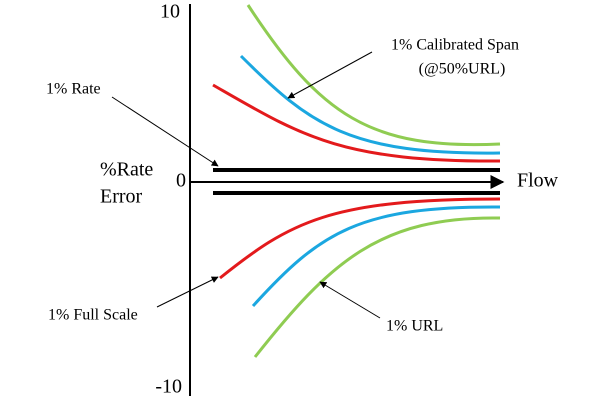 Image resolution: width=602 pixels, height=415 pixels. Describe the element at coordinates (538, 181) in the screenshot. I see `x-axis-label: Flow` at that location.